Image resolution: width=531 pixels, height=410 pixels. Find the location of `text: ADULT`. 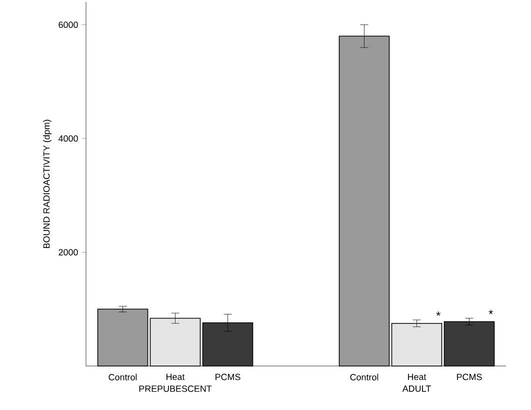

text: ADULT is located at coordinates (416, 389).